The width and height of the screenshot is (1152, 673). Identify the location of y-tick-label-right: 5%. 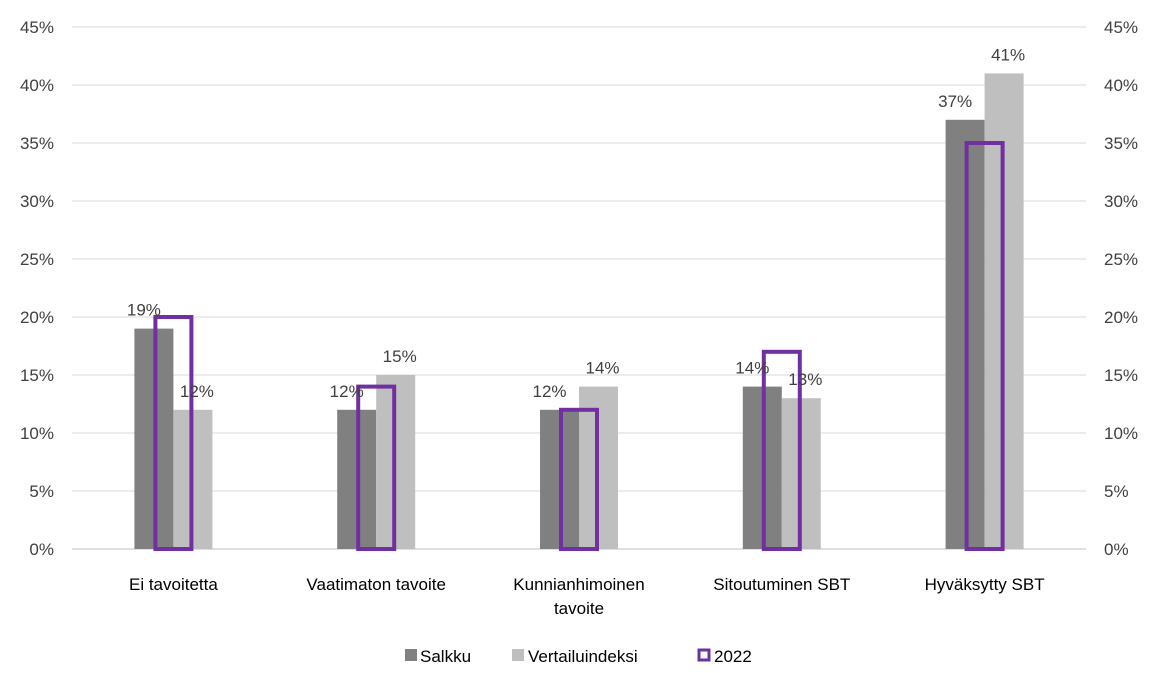
(1116, 491).